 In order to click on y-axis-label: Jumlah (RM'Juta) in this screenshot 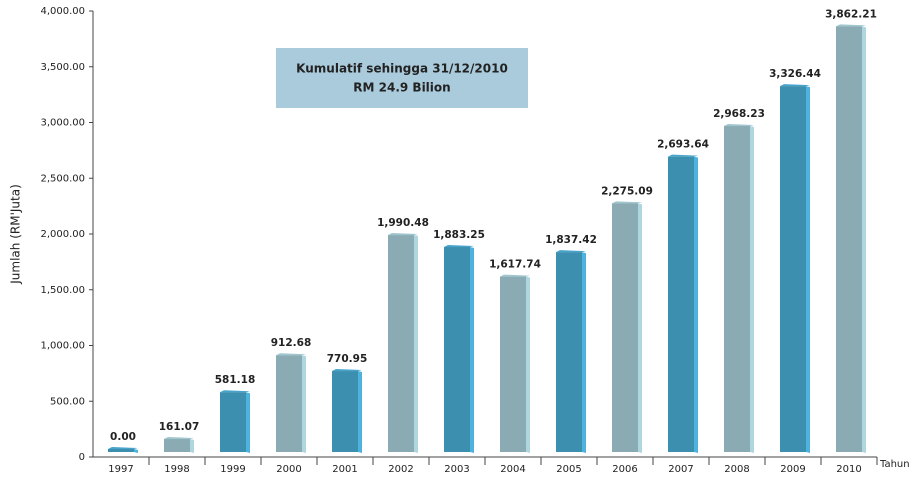, I will do `click(16, 234)`.